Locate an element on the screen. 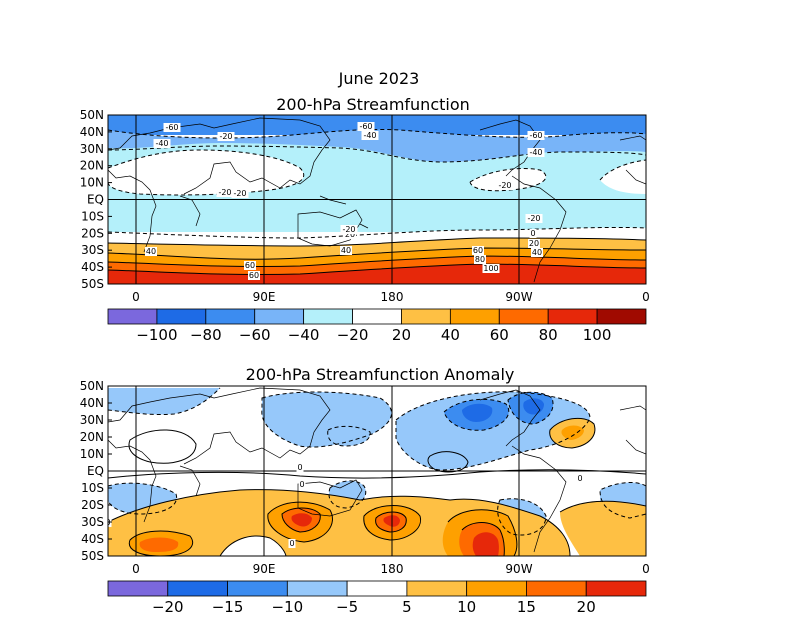 The width and height of the screenshot is (800, 618). anom-neg-indian is located at coordinates (349, 436).